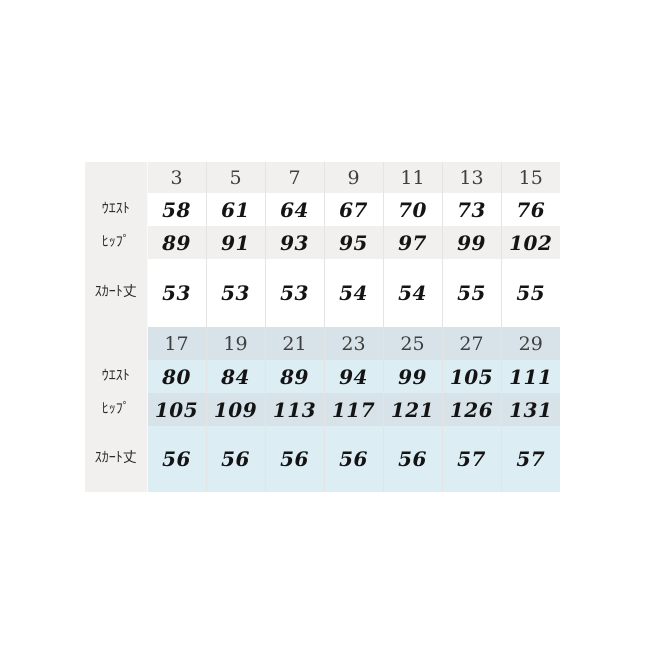 This screenshot has height=650, width=650. I want to click on size-header-cell: 11, so click(412, 177).